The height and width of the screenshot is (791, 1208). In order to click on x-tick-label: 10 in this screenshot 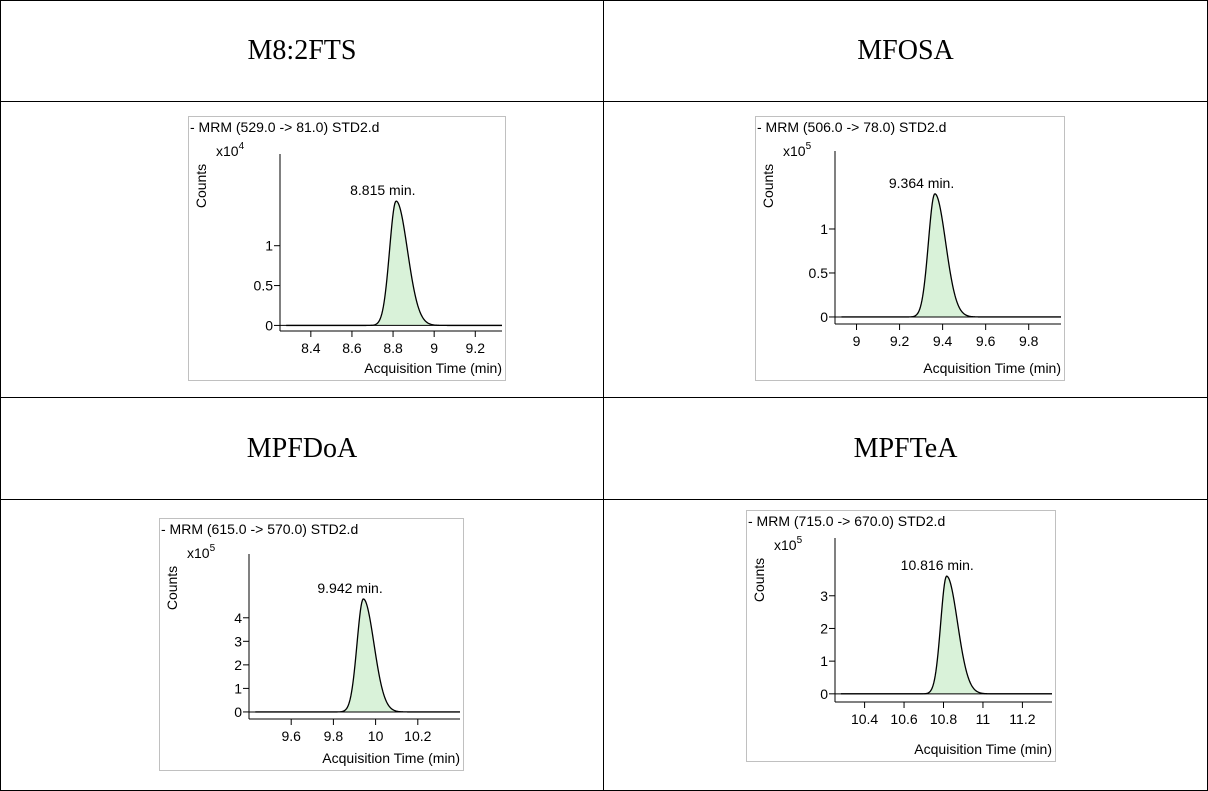, I will do `click(376, 736)`.